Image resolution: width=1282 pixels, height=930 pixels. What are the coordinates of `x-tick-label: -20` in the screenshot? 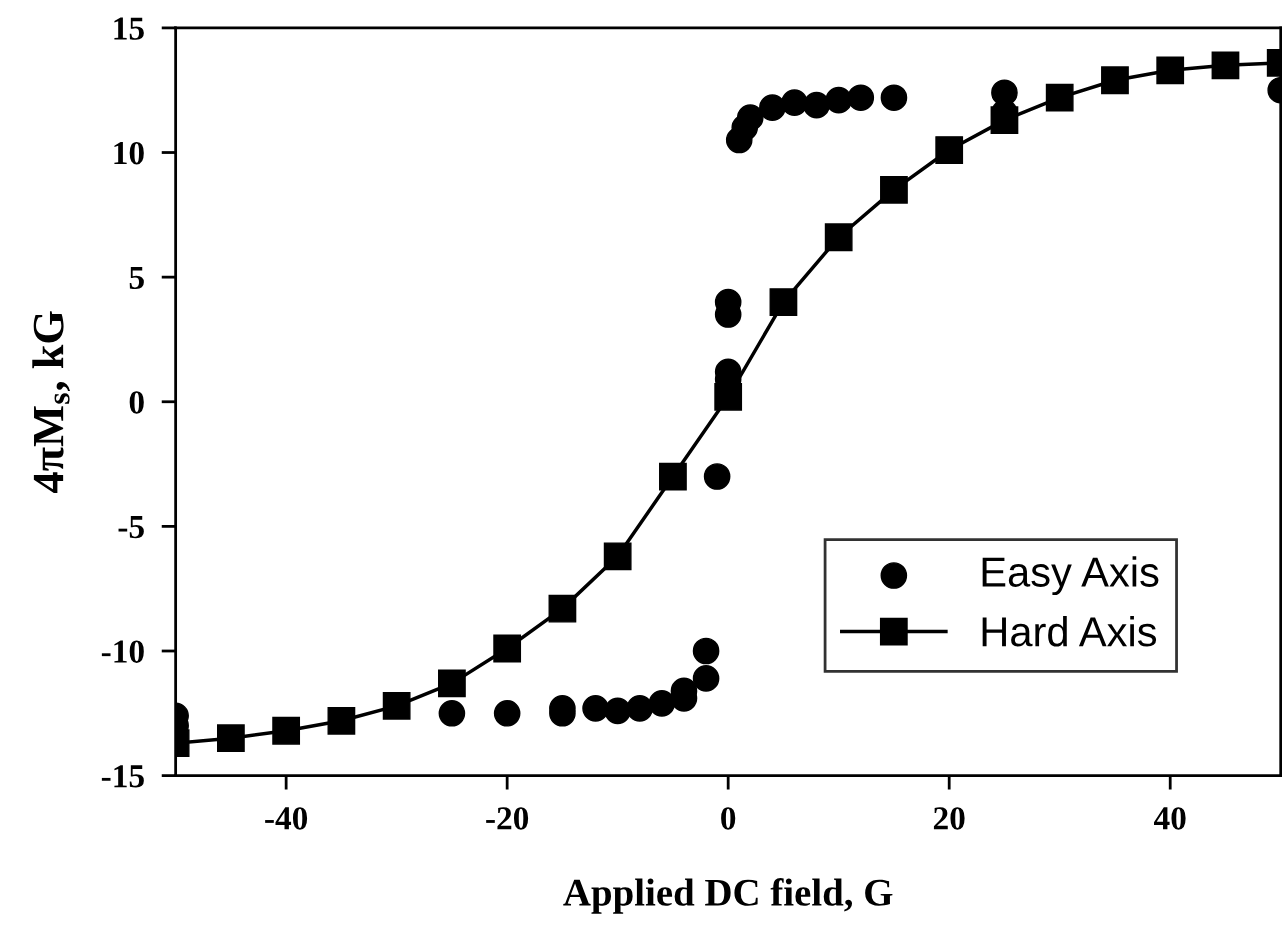 It's located at (507, 818).